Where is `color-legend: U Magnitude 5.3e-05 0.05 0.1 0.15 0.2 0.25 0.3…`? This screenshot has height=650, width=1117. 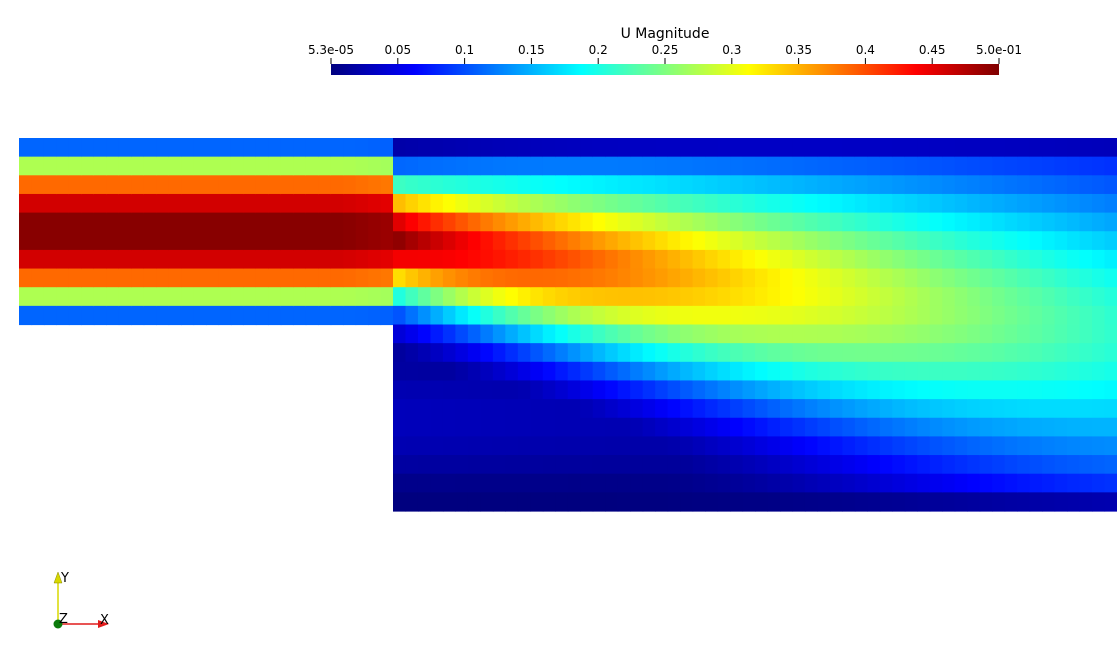
color-legend: U Magnitude 5.3e-05 0.05 0.1 0.15 0.2 0.25 0.3… is located at coordinates (665, 50).